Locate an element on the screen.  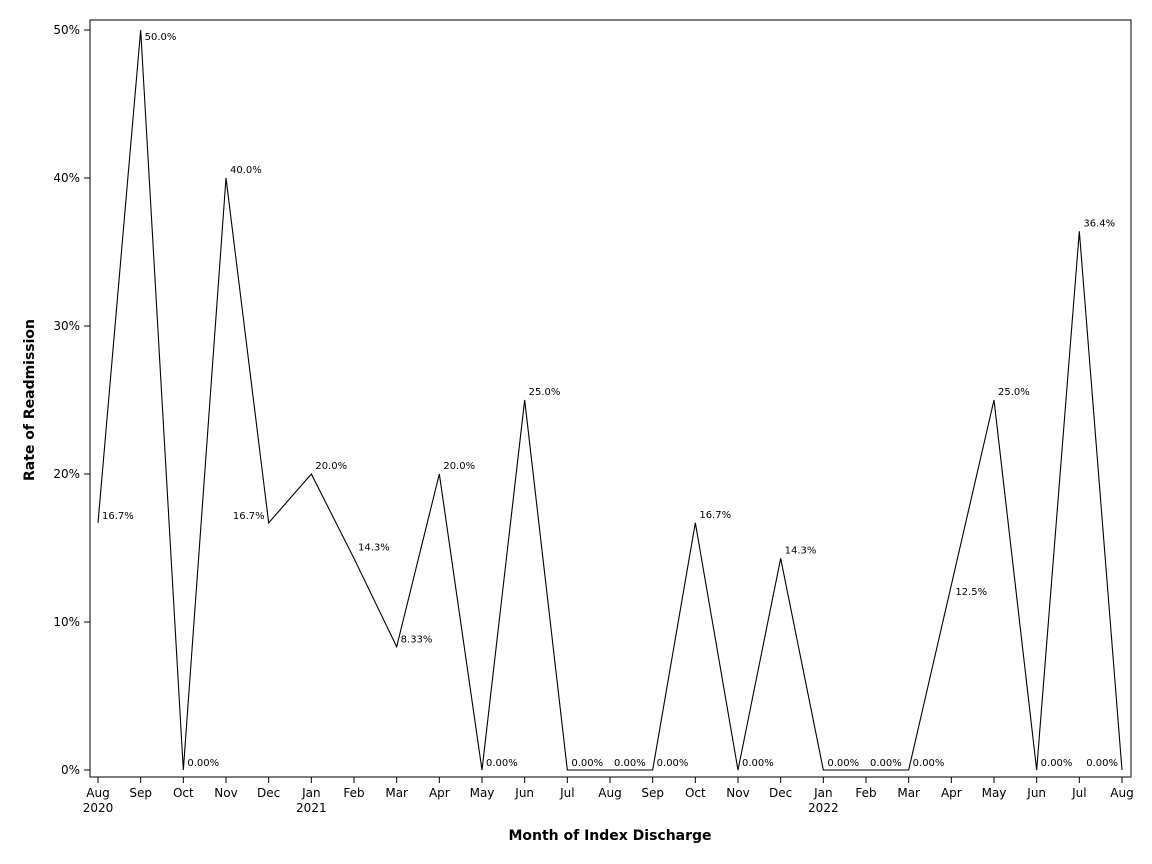
data-label: 36.4% is located at coordinates (1099, 223).